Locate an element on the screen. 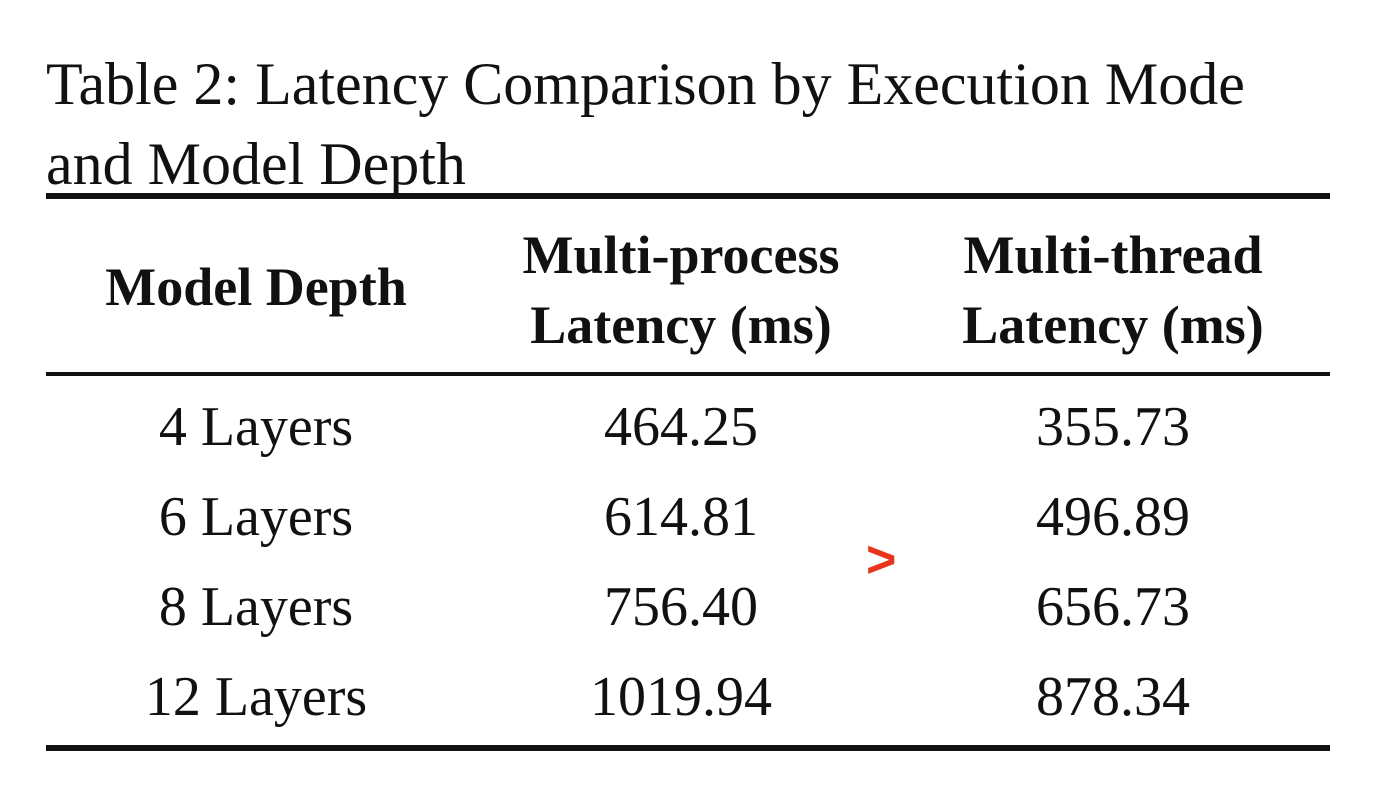 Image resolution: width=1386 pixels, height=812 pixels. bottom-rule is located at coordinates (688, 748).